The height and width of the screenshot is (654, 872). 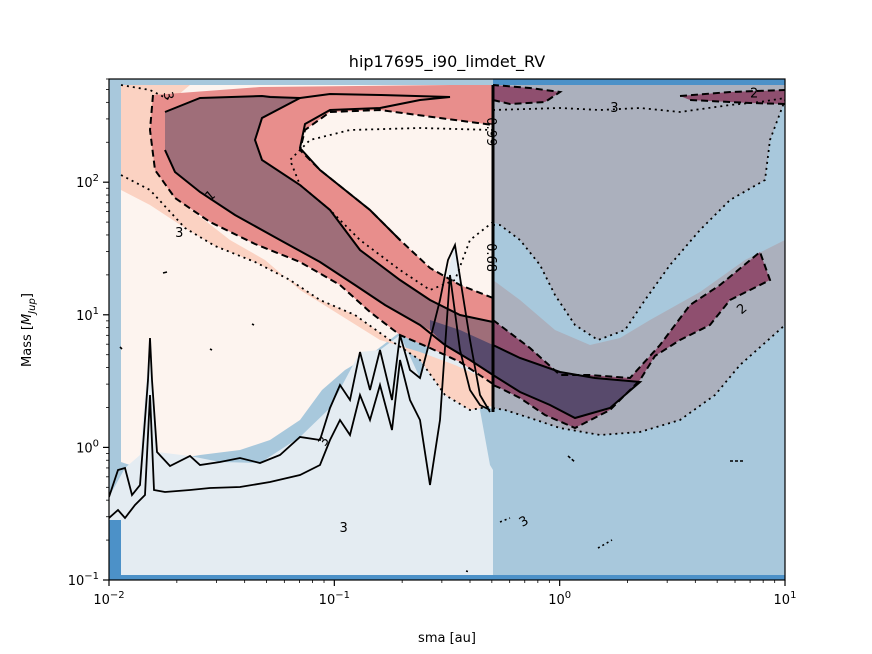 What do you see at coordinates (447, 62) in the screenshot?
I see `chart-title: hip17695_i90_limdet_RV` at bounding box center [447, 62].